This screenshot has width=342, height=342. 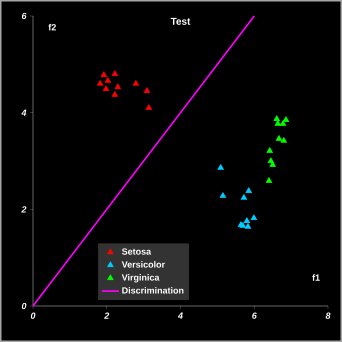 What do you see at coordinates (137, 251) in the screenshot?
I see `legend-label: Setosa` at bounding box center [137, 251].